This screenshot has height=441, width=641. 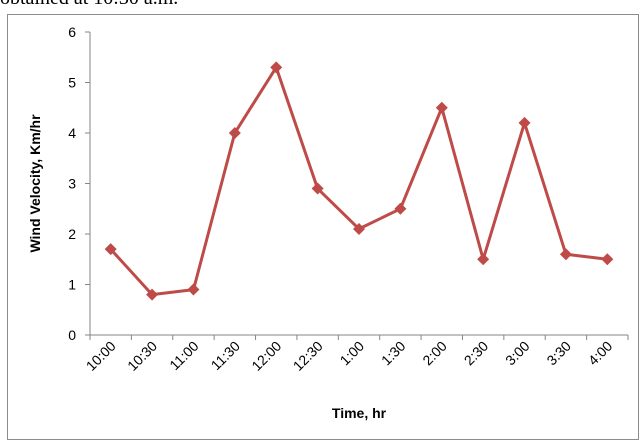 What do you see at coordinates (266, 356) in the screenshot?
I see `x-tick-label: 12:00` at bounding box center [266, 356].